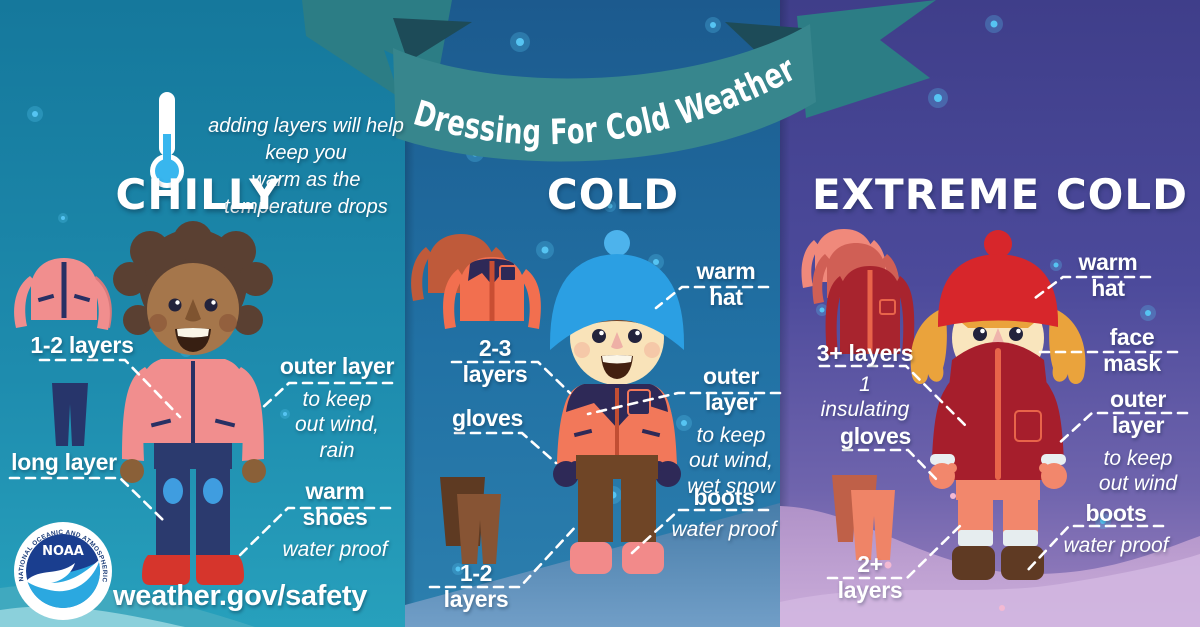  Describe the element at coordinates (64, 462) in the screenshot. I see `label-chilly-long-layer: long layer` at that location.